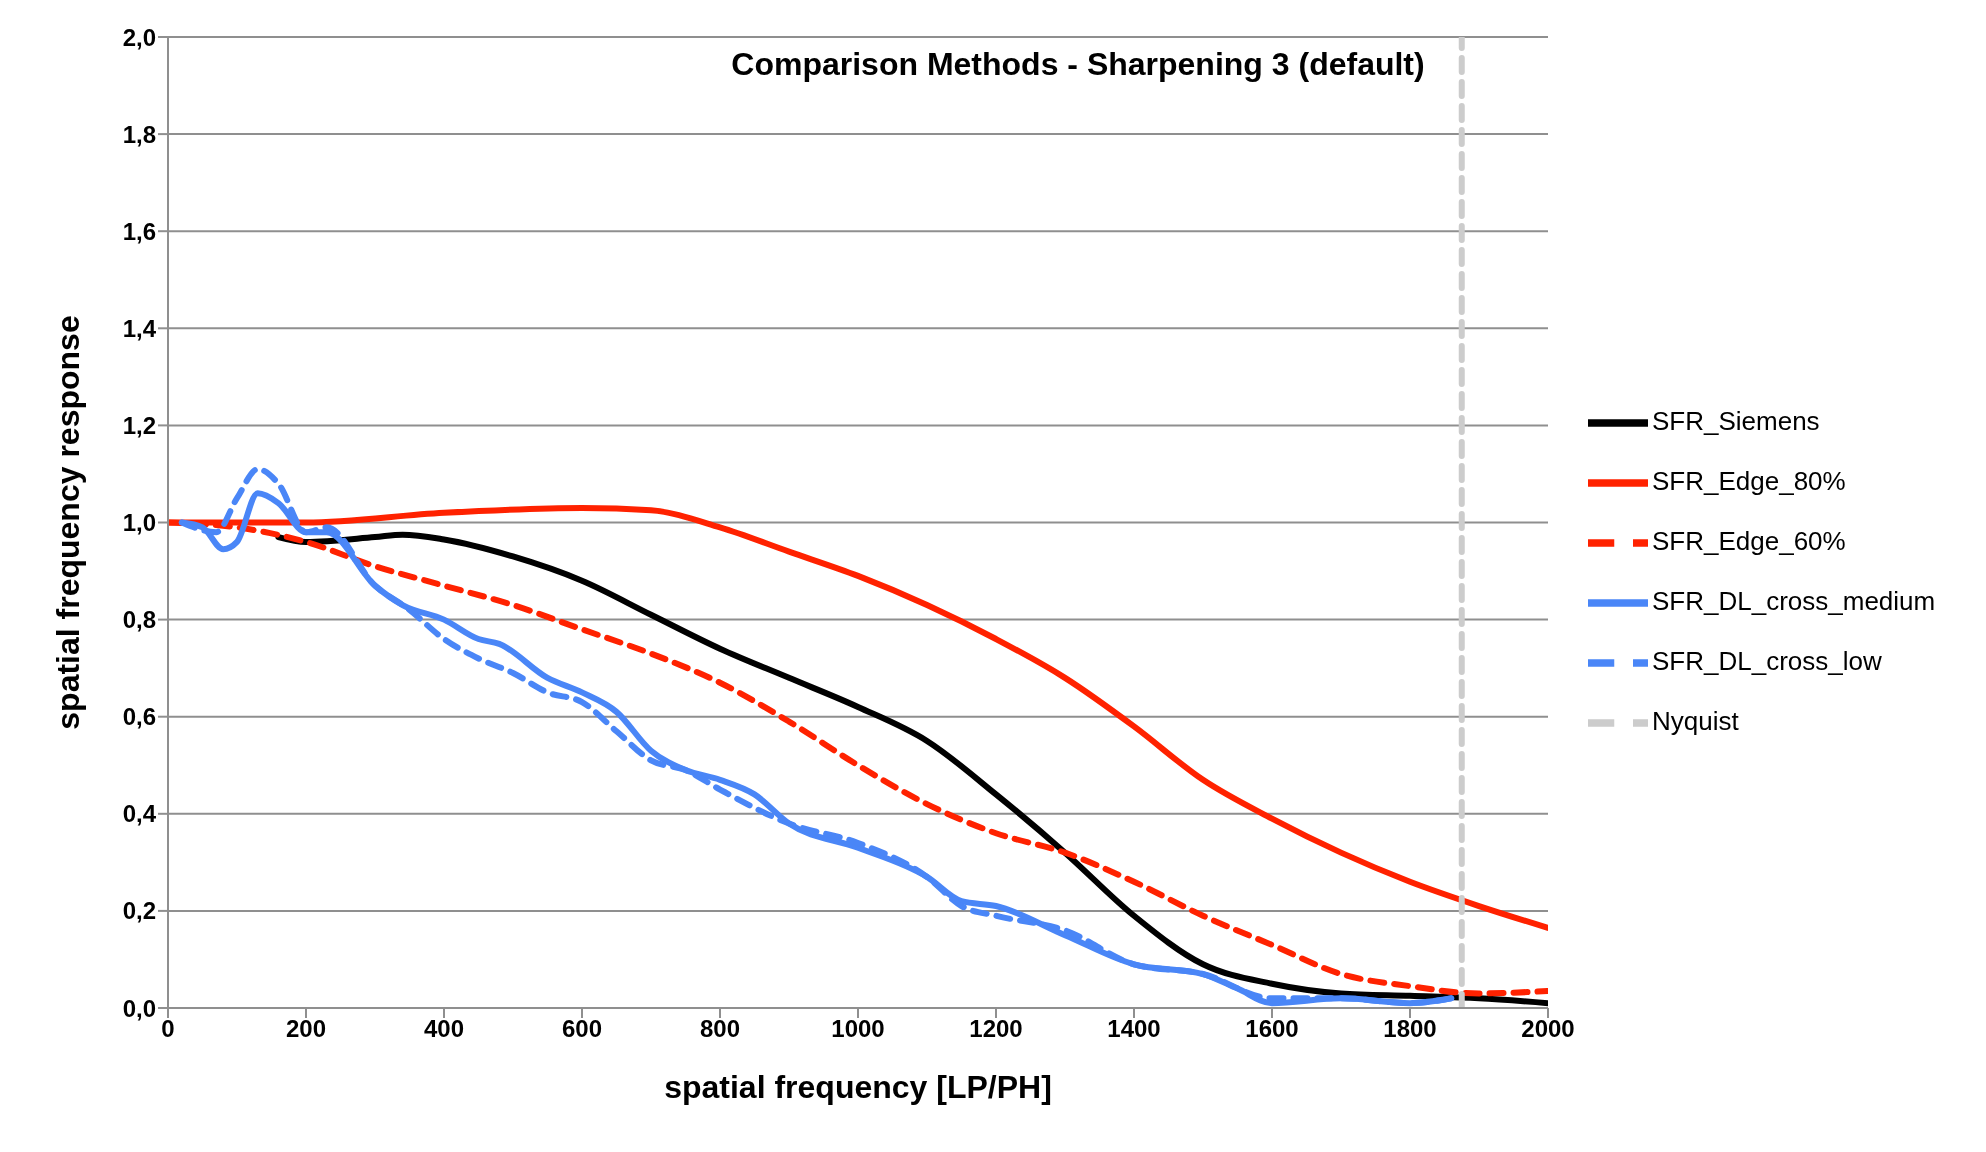  Describe the element at coordinates (1749, 540) in the screenshot. I see `legend-label: SFR_Edge_60%` at that location.